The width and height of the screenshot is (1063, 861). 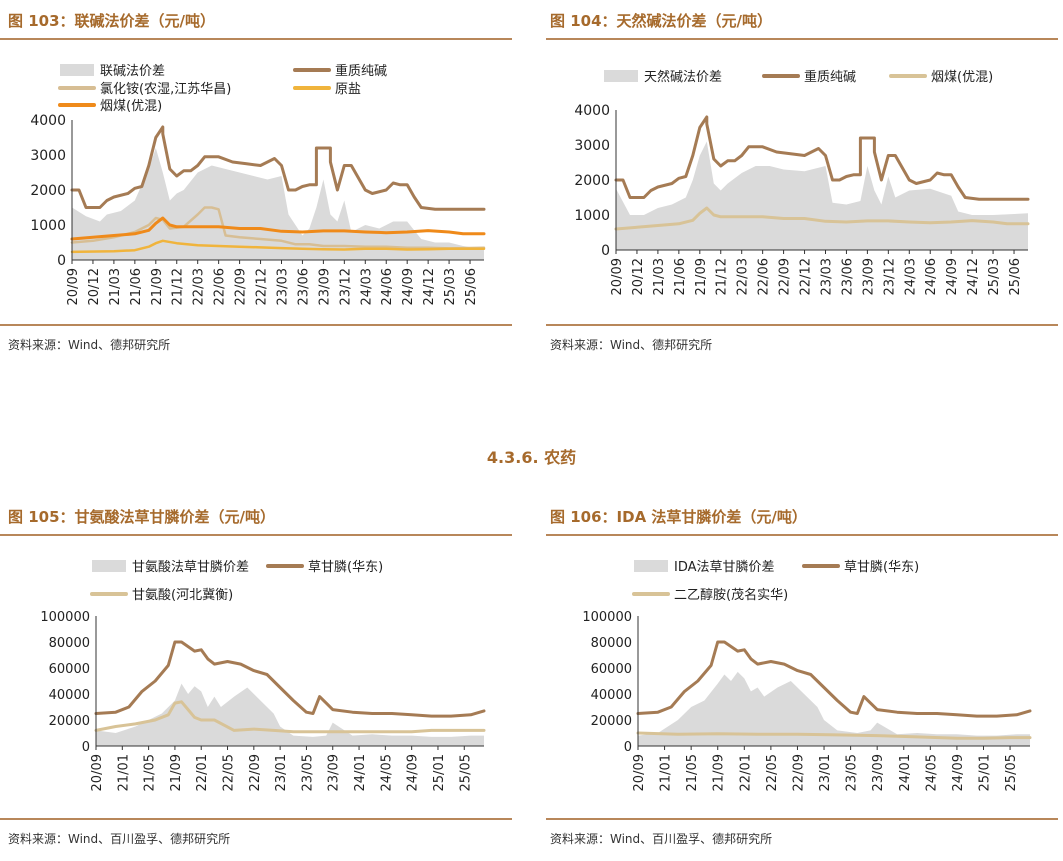 What do you see at coordinates (678, 517) in the screenshot?
I see `figure-title: 图 106：IDA 法草甘膦价差（元/吨）` at bounding box center [678, 517].